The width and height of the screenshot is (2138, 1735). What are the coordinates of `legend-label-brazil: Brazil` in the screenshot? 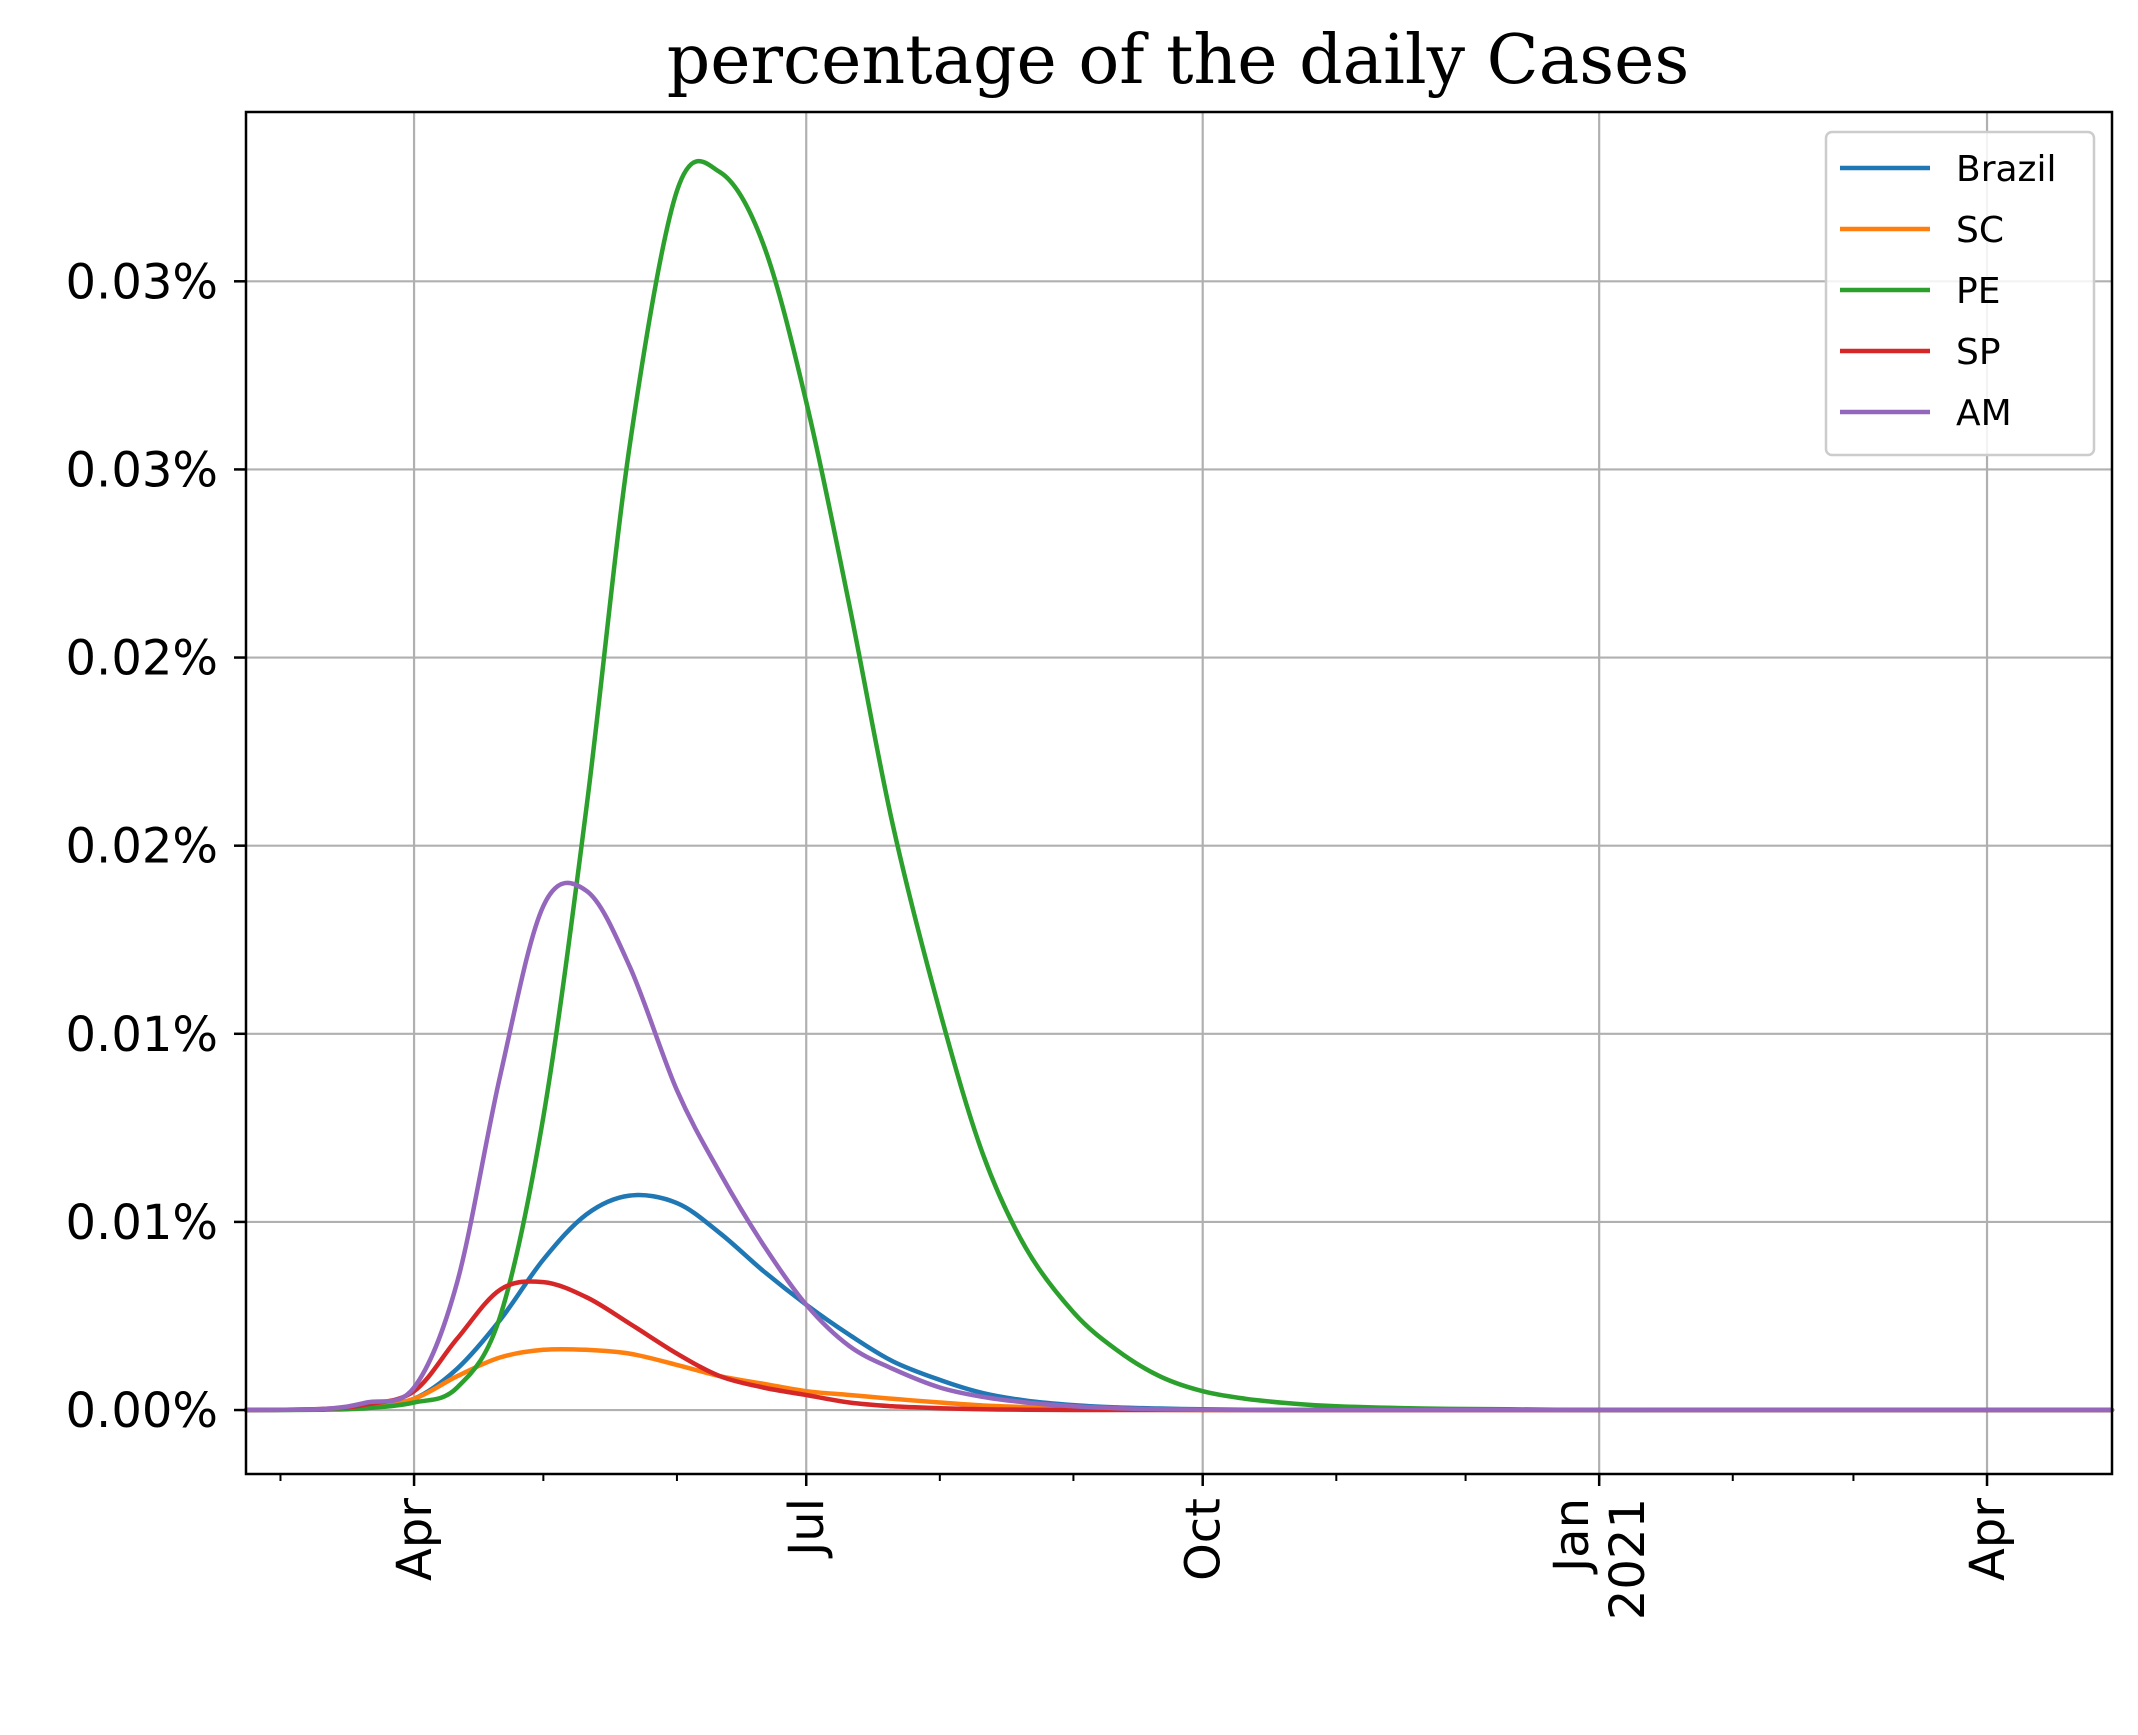 It's located at (2006, 169).